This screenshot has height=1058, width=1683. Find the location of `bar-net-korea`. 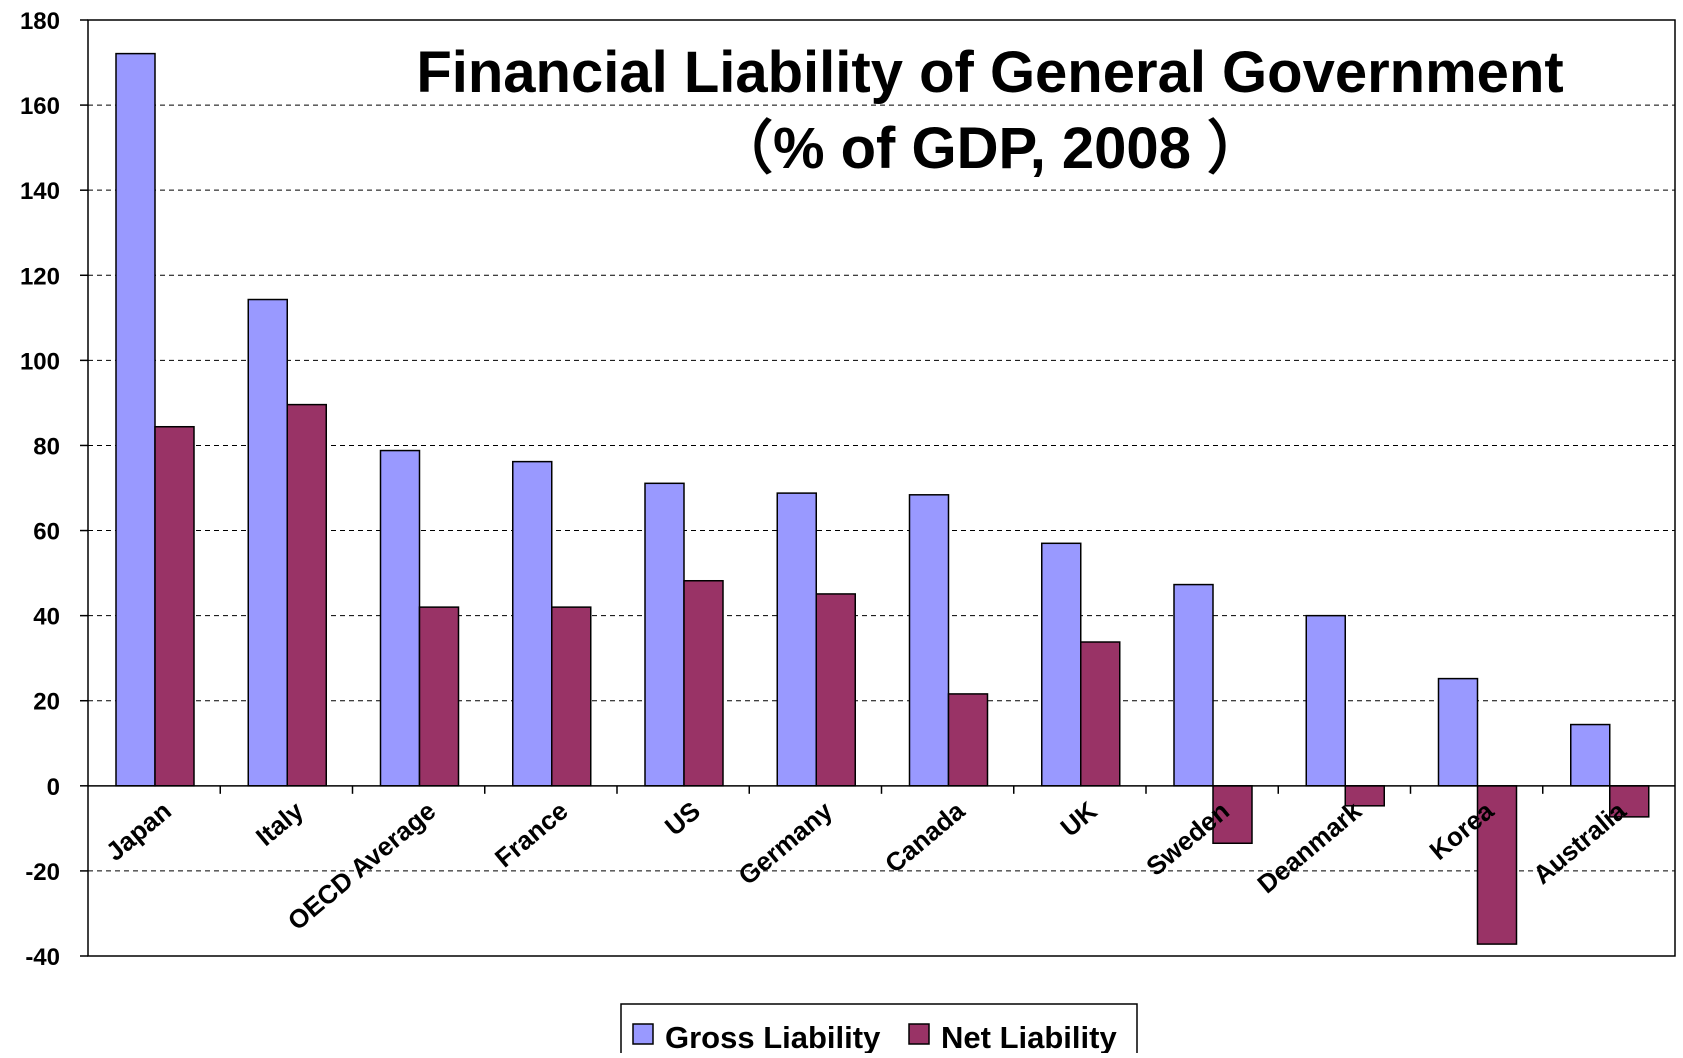

bar-net-korea is located at coordinates (1497, 865).